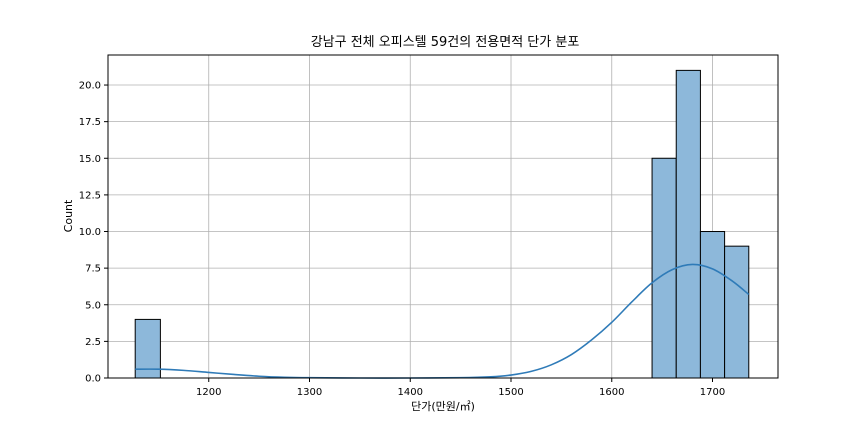 Image resolution: width=864 pixels, height=432 pixels. Describe the element at coordinates (410, 392) in the screenshot. I see `x-tick-label: 1400` at that location.